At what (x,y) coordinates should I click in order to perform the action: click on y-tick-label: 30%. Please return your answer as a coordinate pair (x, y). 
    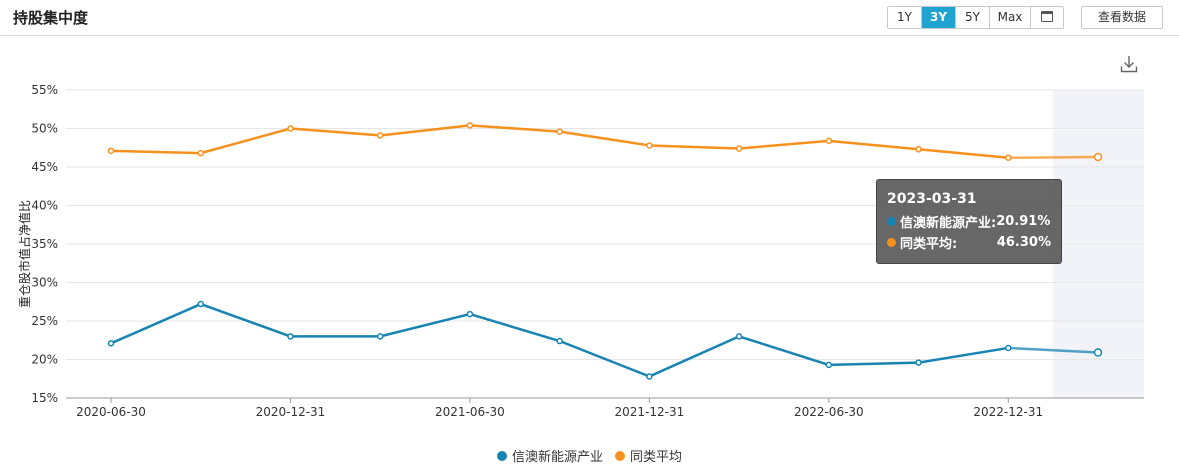
    Looking at the image, I should click on (44, 283).